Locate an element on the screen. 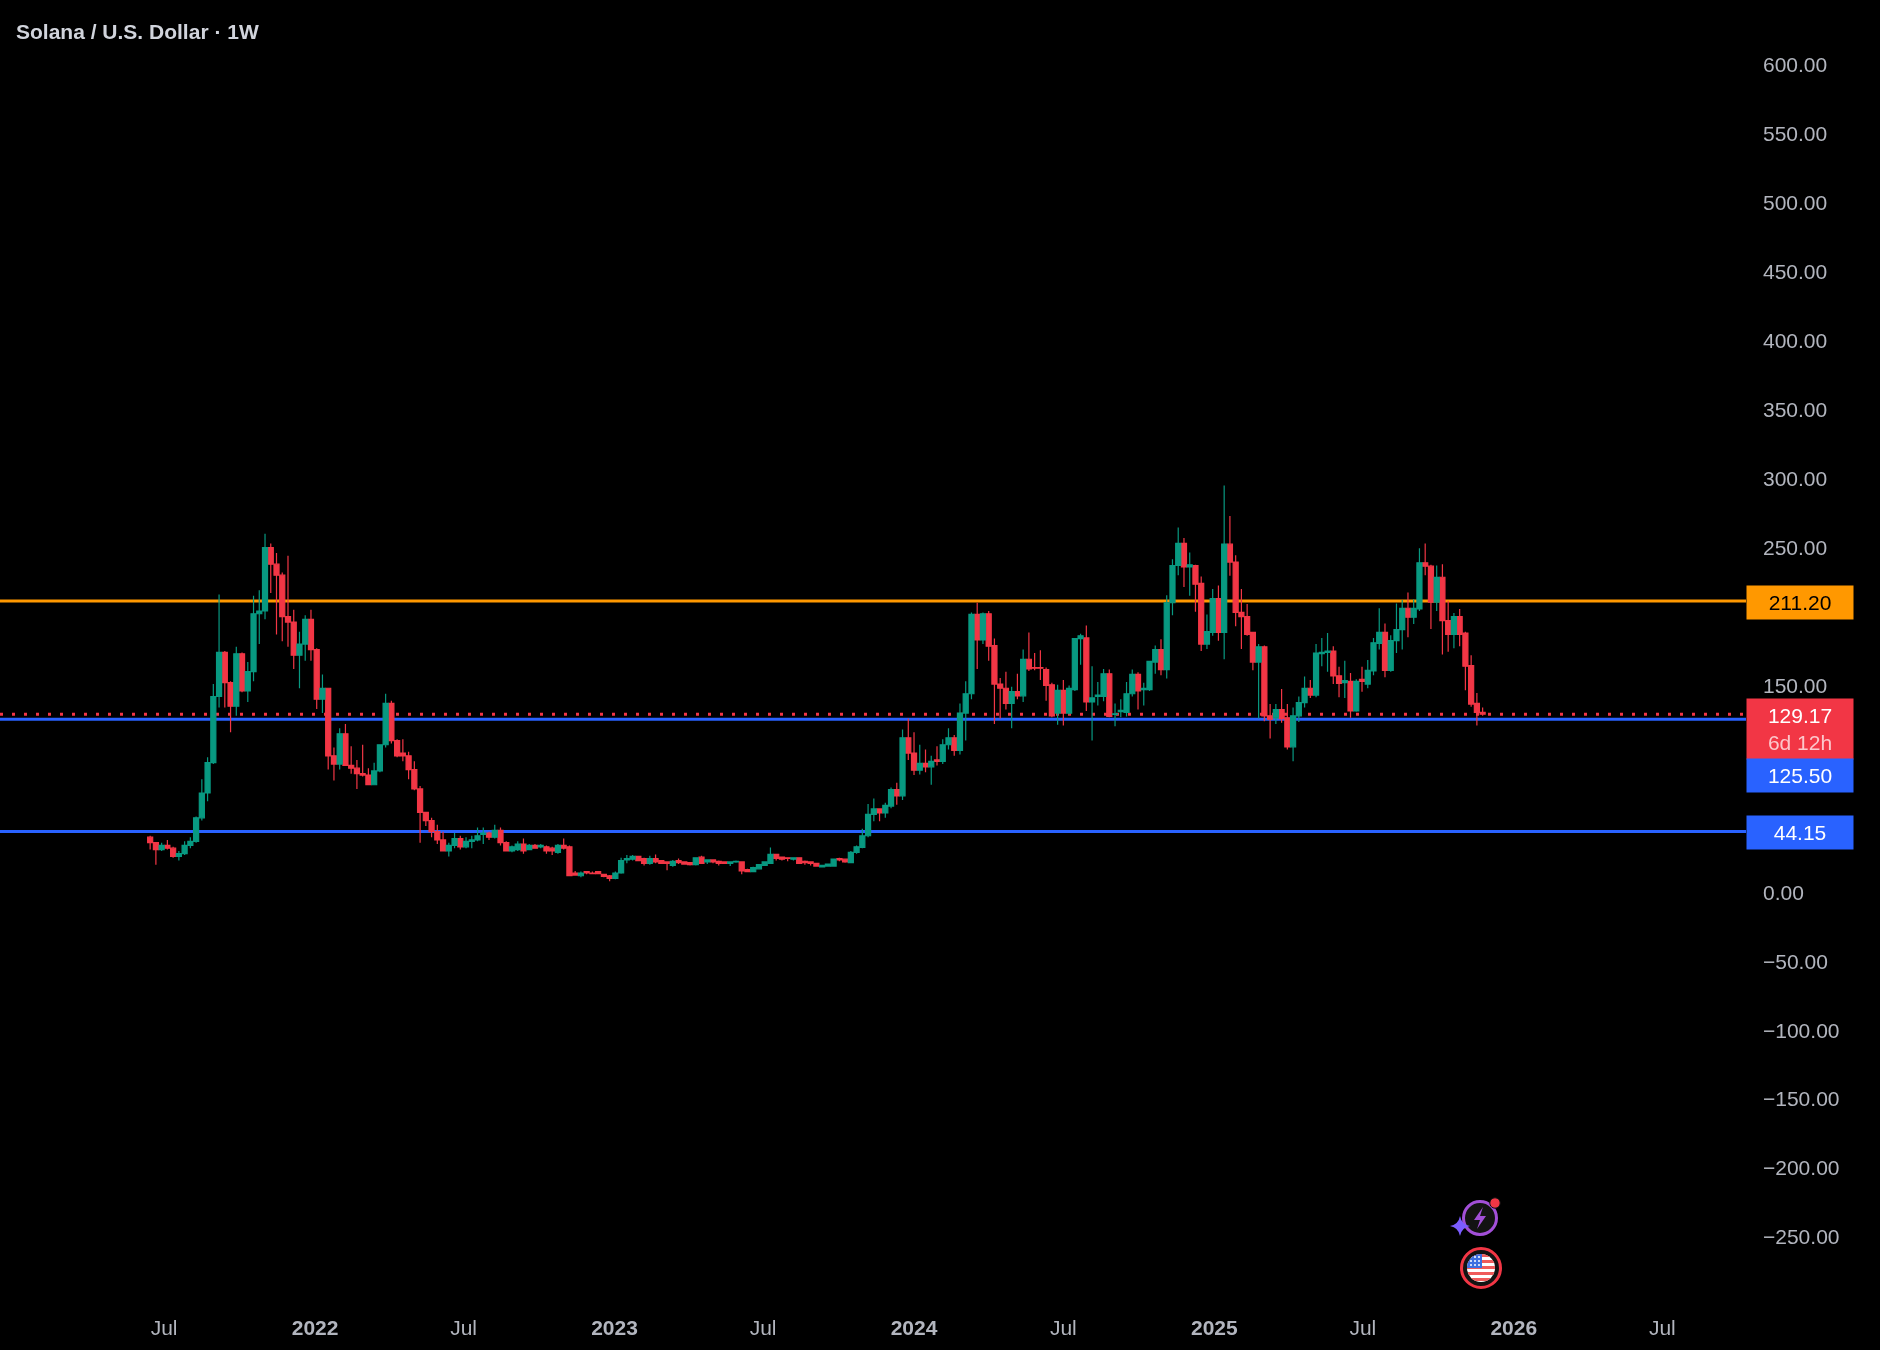 This screenshot has width=1880, height=1350. y-tick-label: −250.00 is located at coordinates (1801, 1237).